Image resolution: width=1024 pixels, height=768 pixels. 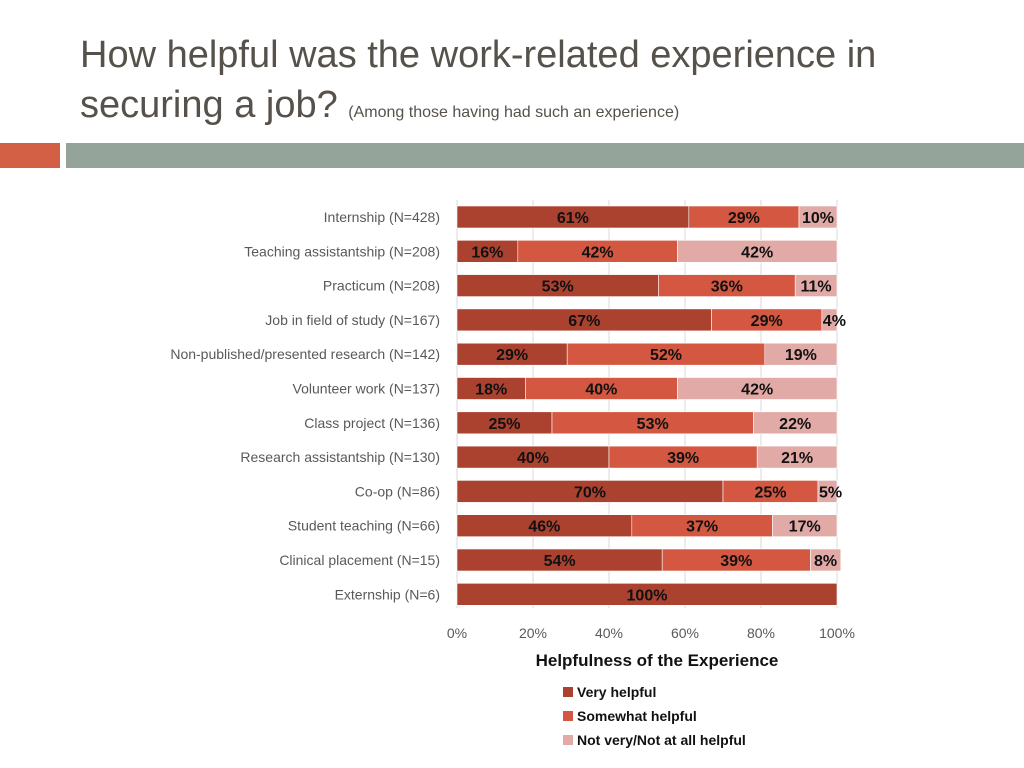 I want to click on legend-item-very-helpful: Very helpful, so click(x=654, y=692).